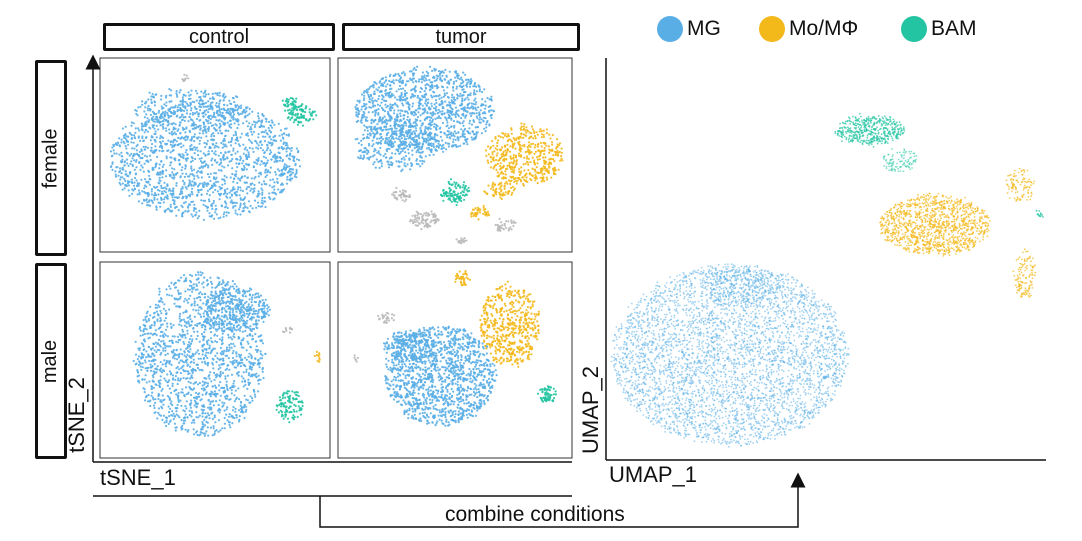 Image resolution: width=1082 pixels, height=541 pixels. I want to click on panel-male-control, so click(215, 360).